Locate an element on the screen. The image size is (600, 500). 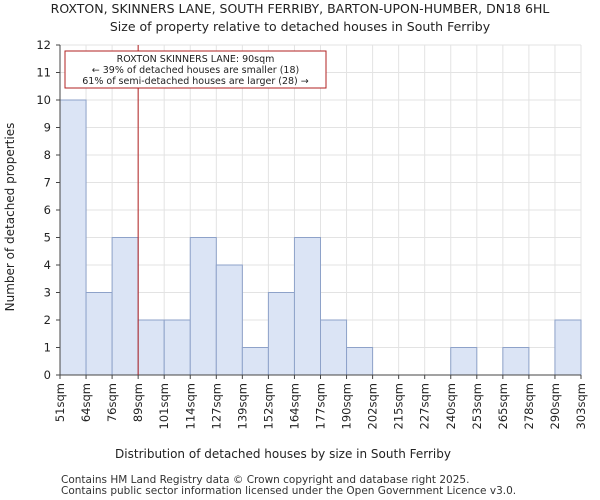
y-tick-label: 9 is located at coordinates (47, 128).